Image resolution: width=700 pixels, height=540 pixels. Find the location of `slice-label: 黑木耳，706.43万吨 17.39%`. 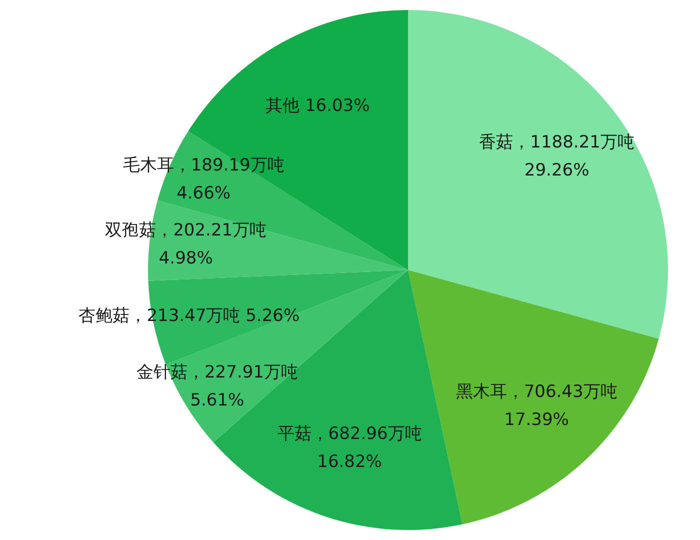

slice-label: 黑木耳，706.43万吨 17.39% is located at coordinates (537, 406).